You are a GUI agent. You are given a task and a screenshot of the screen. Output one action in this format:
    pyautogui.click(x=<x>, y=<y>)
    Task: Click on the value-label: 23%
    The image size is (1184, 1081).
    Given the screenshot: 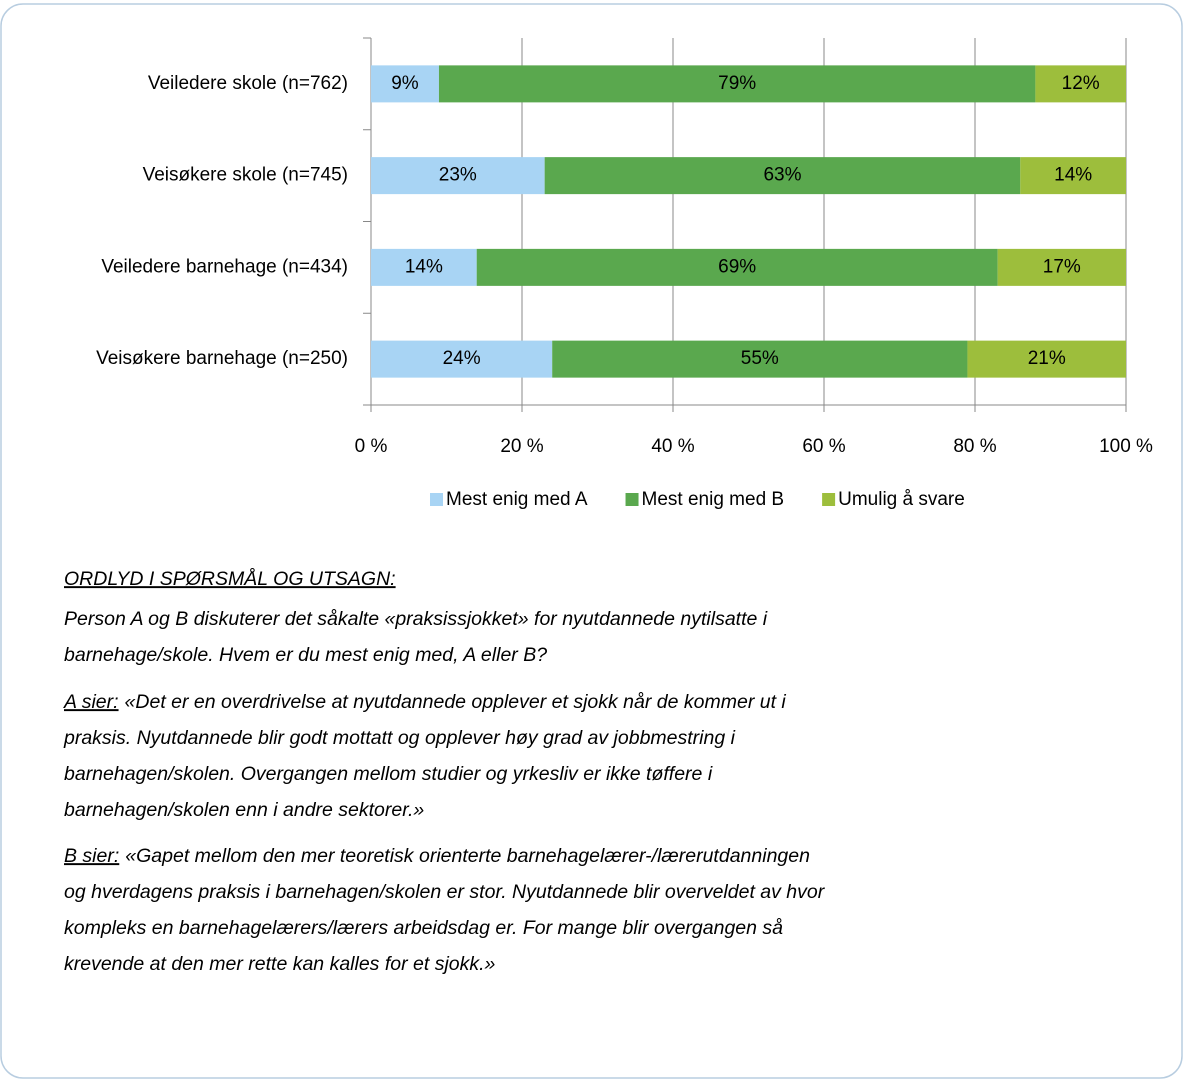 What is the action you would take?
    pyautogui.click(x=458, y=175)
    